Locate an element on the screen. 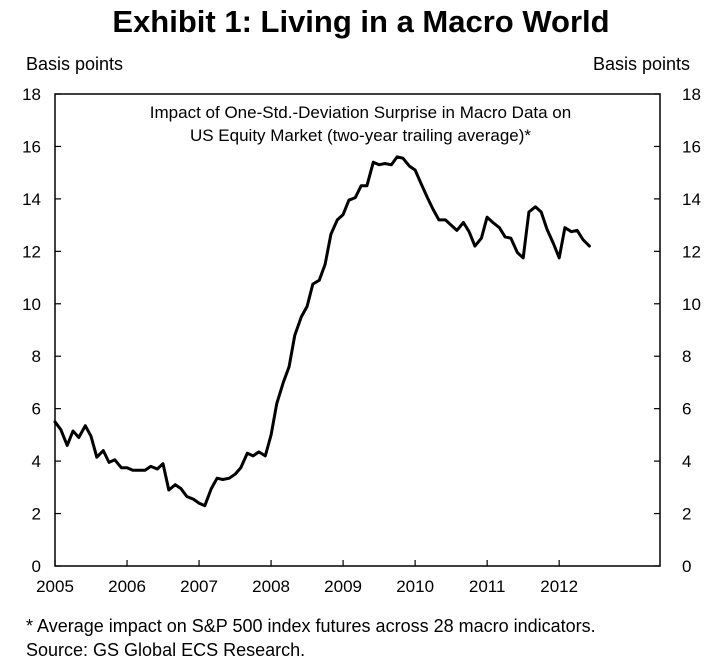  x-tick-label: 2006 is located at coordinates (127, 586).